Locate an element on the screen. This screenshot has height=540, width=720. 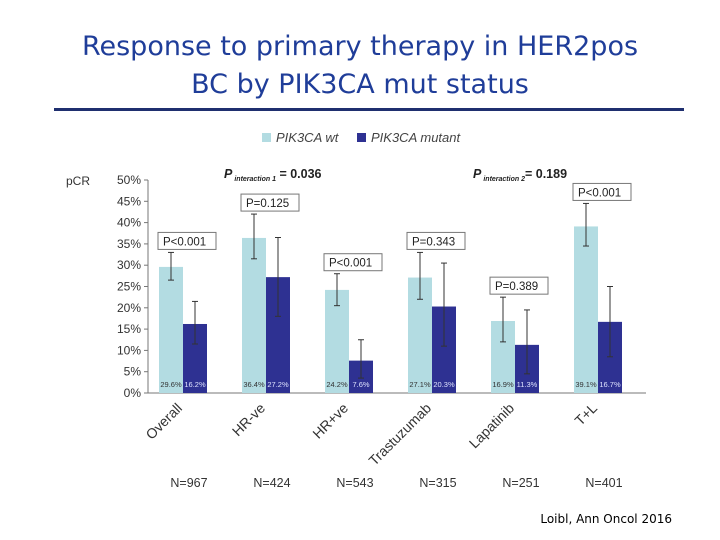
data-label: 27.2% is located at coordinates (278, 384).